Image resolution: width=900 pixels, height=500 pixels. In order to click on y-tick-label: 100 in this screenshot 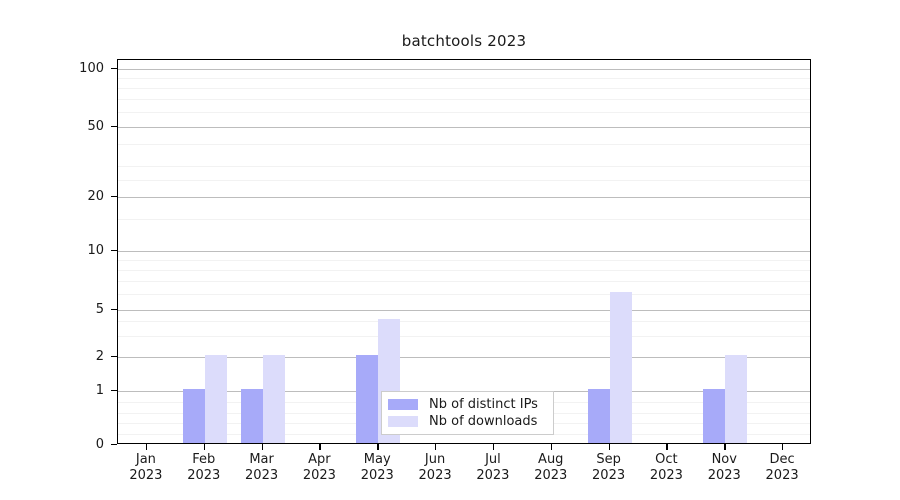, I will do `click(91, 68)`.